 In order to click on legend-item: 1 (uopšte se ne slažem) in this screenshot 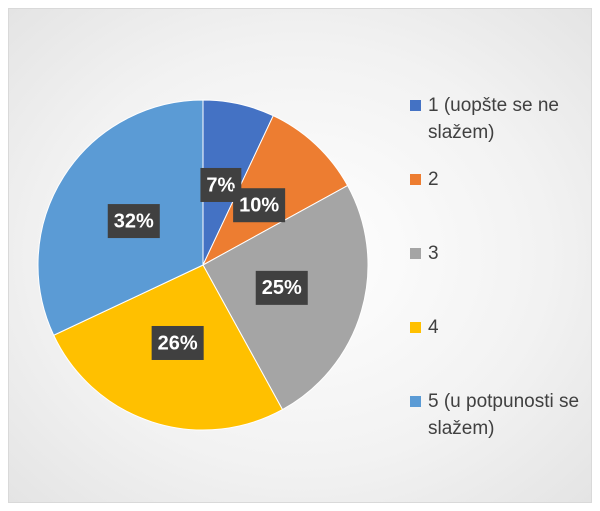, I will do `click(497, 119)`.